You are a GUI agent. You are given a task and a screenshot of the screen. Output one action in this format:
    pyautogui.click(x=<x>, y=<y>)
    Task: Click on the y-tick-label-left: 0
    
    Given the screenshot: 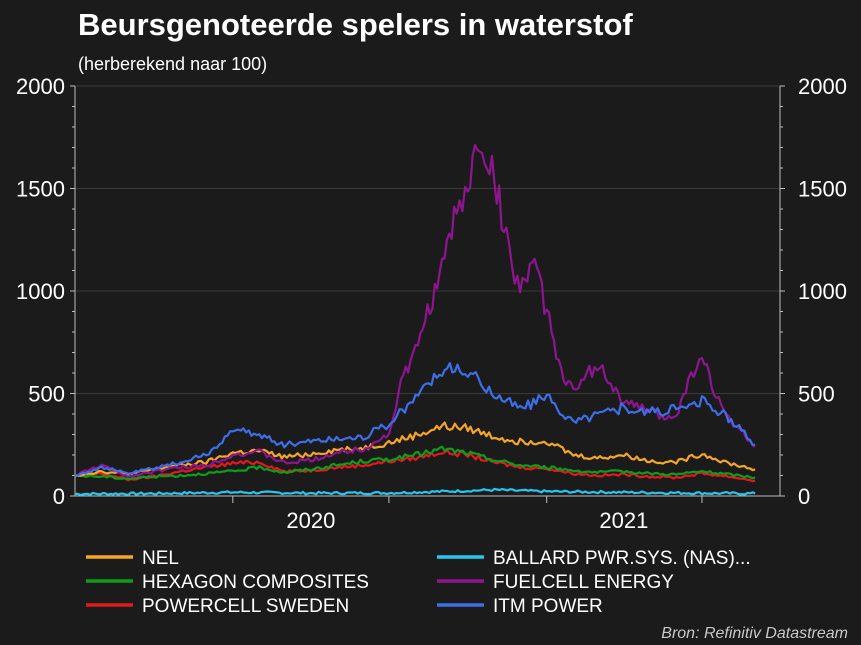 What is the action you would take?
    pyautogui.click(x=59, y=496)
    